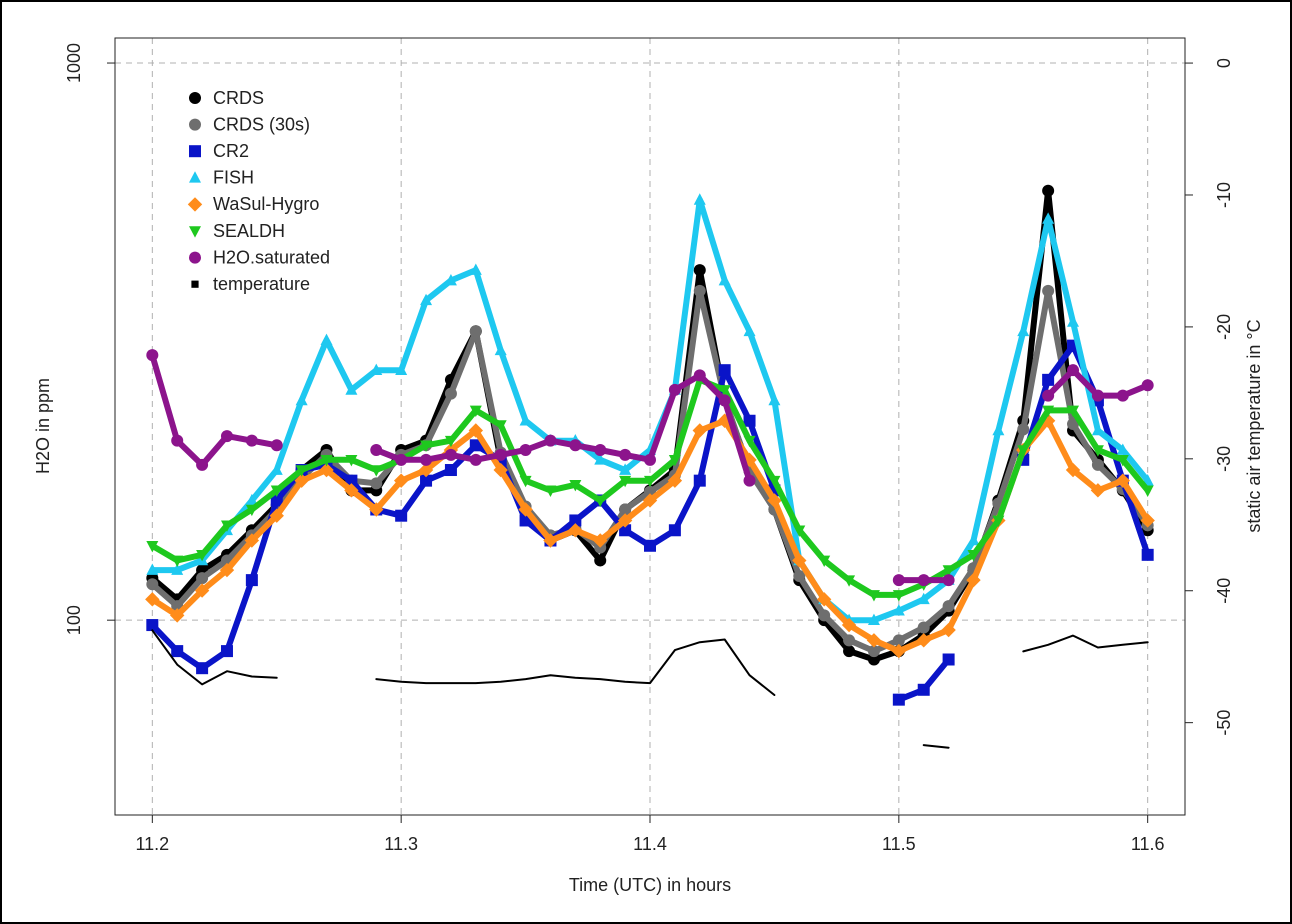 This screenshot has height=924, width=1292. I want to click on y-axis-label: H2O in ppm, so click(43, 426).